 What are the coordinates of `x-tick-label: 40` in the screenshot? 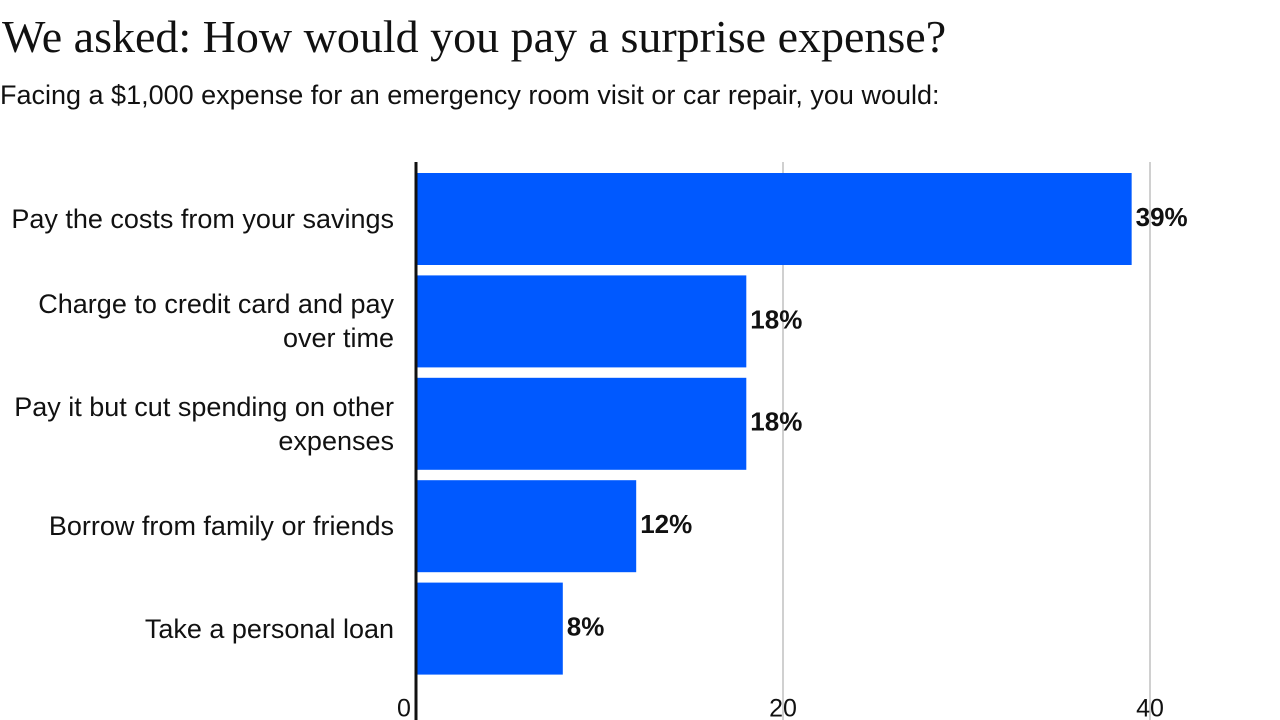 It's located at (1150, 707).